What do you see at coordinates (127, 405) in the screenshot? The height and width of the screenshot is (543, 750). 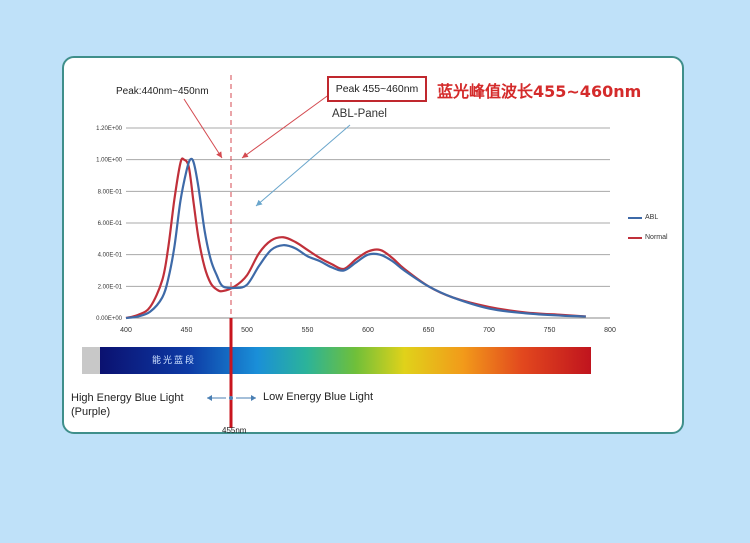 I see `high-energy-label: High Energy Blue Light (Purple)` at bounding box center [127, 405].